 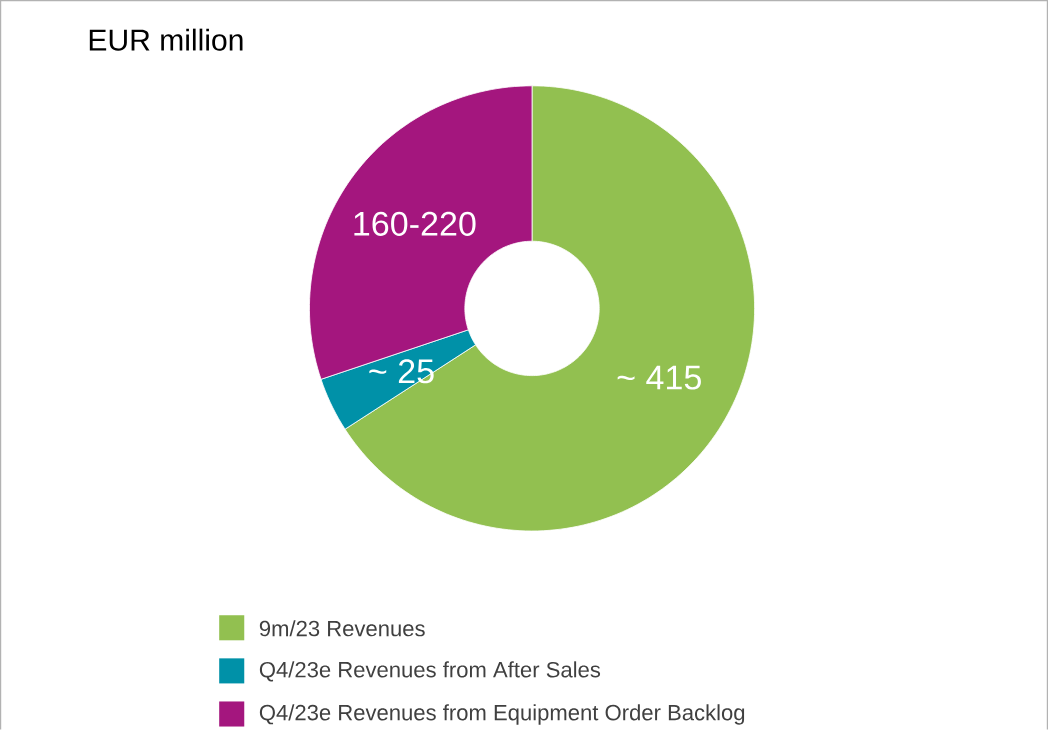 What do you see at coordinates (502, 714) in the screenshot?
I see `legend-label: Q4/23e Revenues from Equipment Order Backlog` at bounding box center [502, 714].